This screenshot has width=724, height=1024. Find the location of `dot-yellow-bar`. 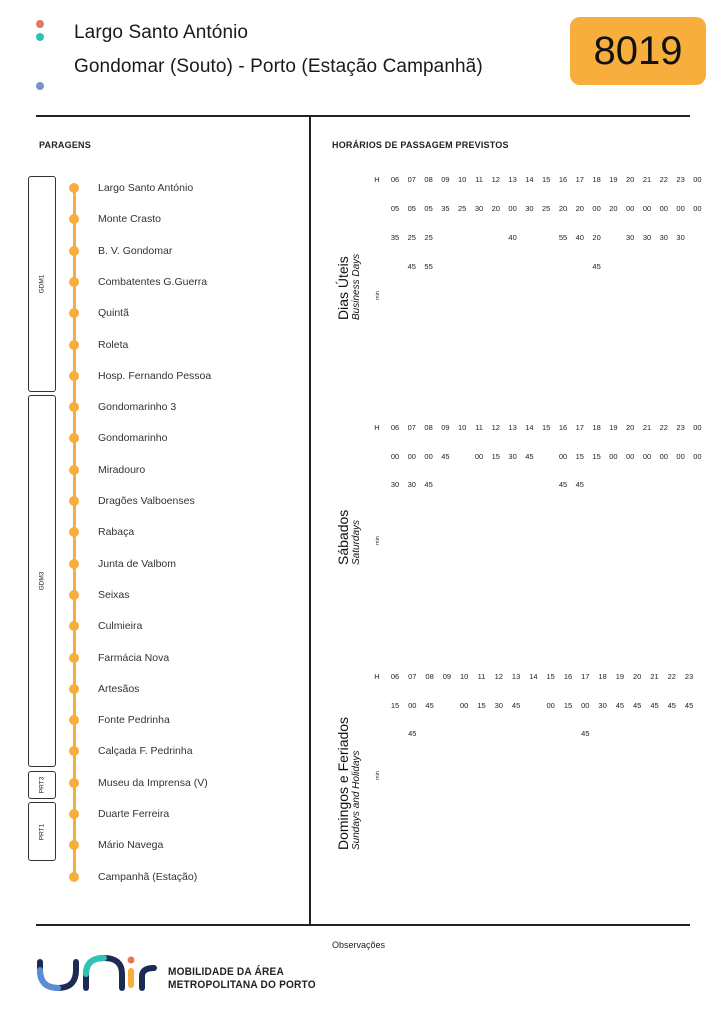

dot-yellow-bar is located at coordinates (40, 64).